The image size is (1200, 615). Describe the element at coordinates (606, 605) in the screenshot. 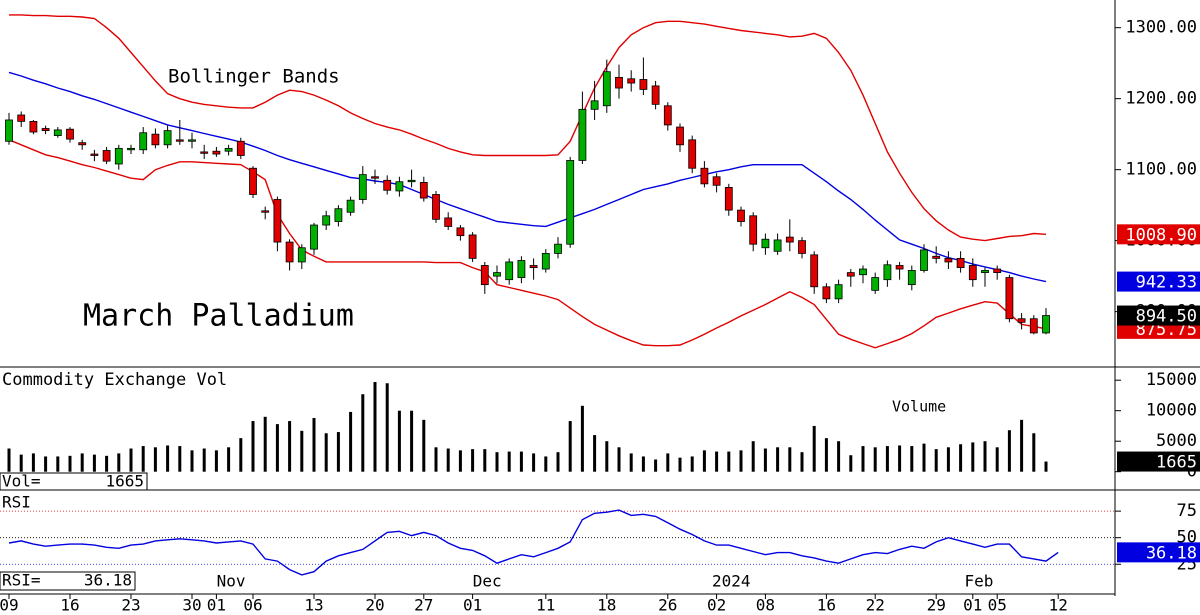

I see `x-tick-label: 18` at that location.